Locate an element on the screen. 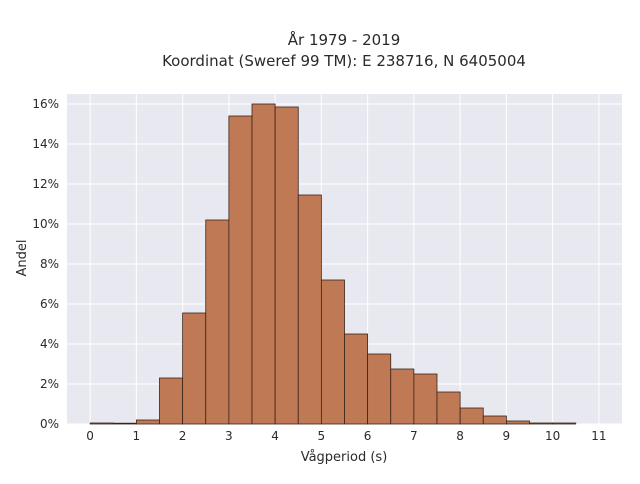  x-axis-label: Vågperiod (s) is located at coordinates (344, 457).